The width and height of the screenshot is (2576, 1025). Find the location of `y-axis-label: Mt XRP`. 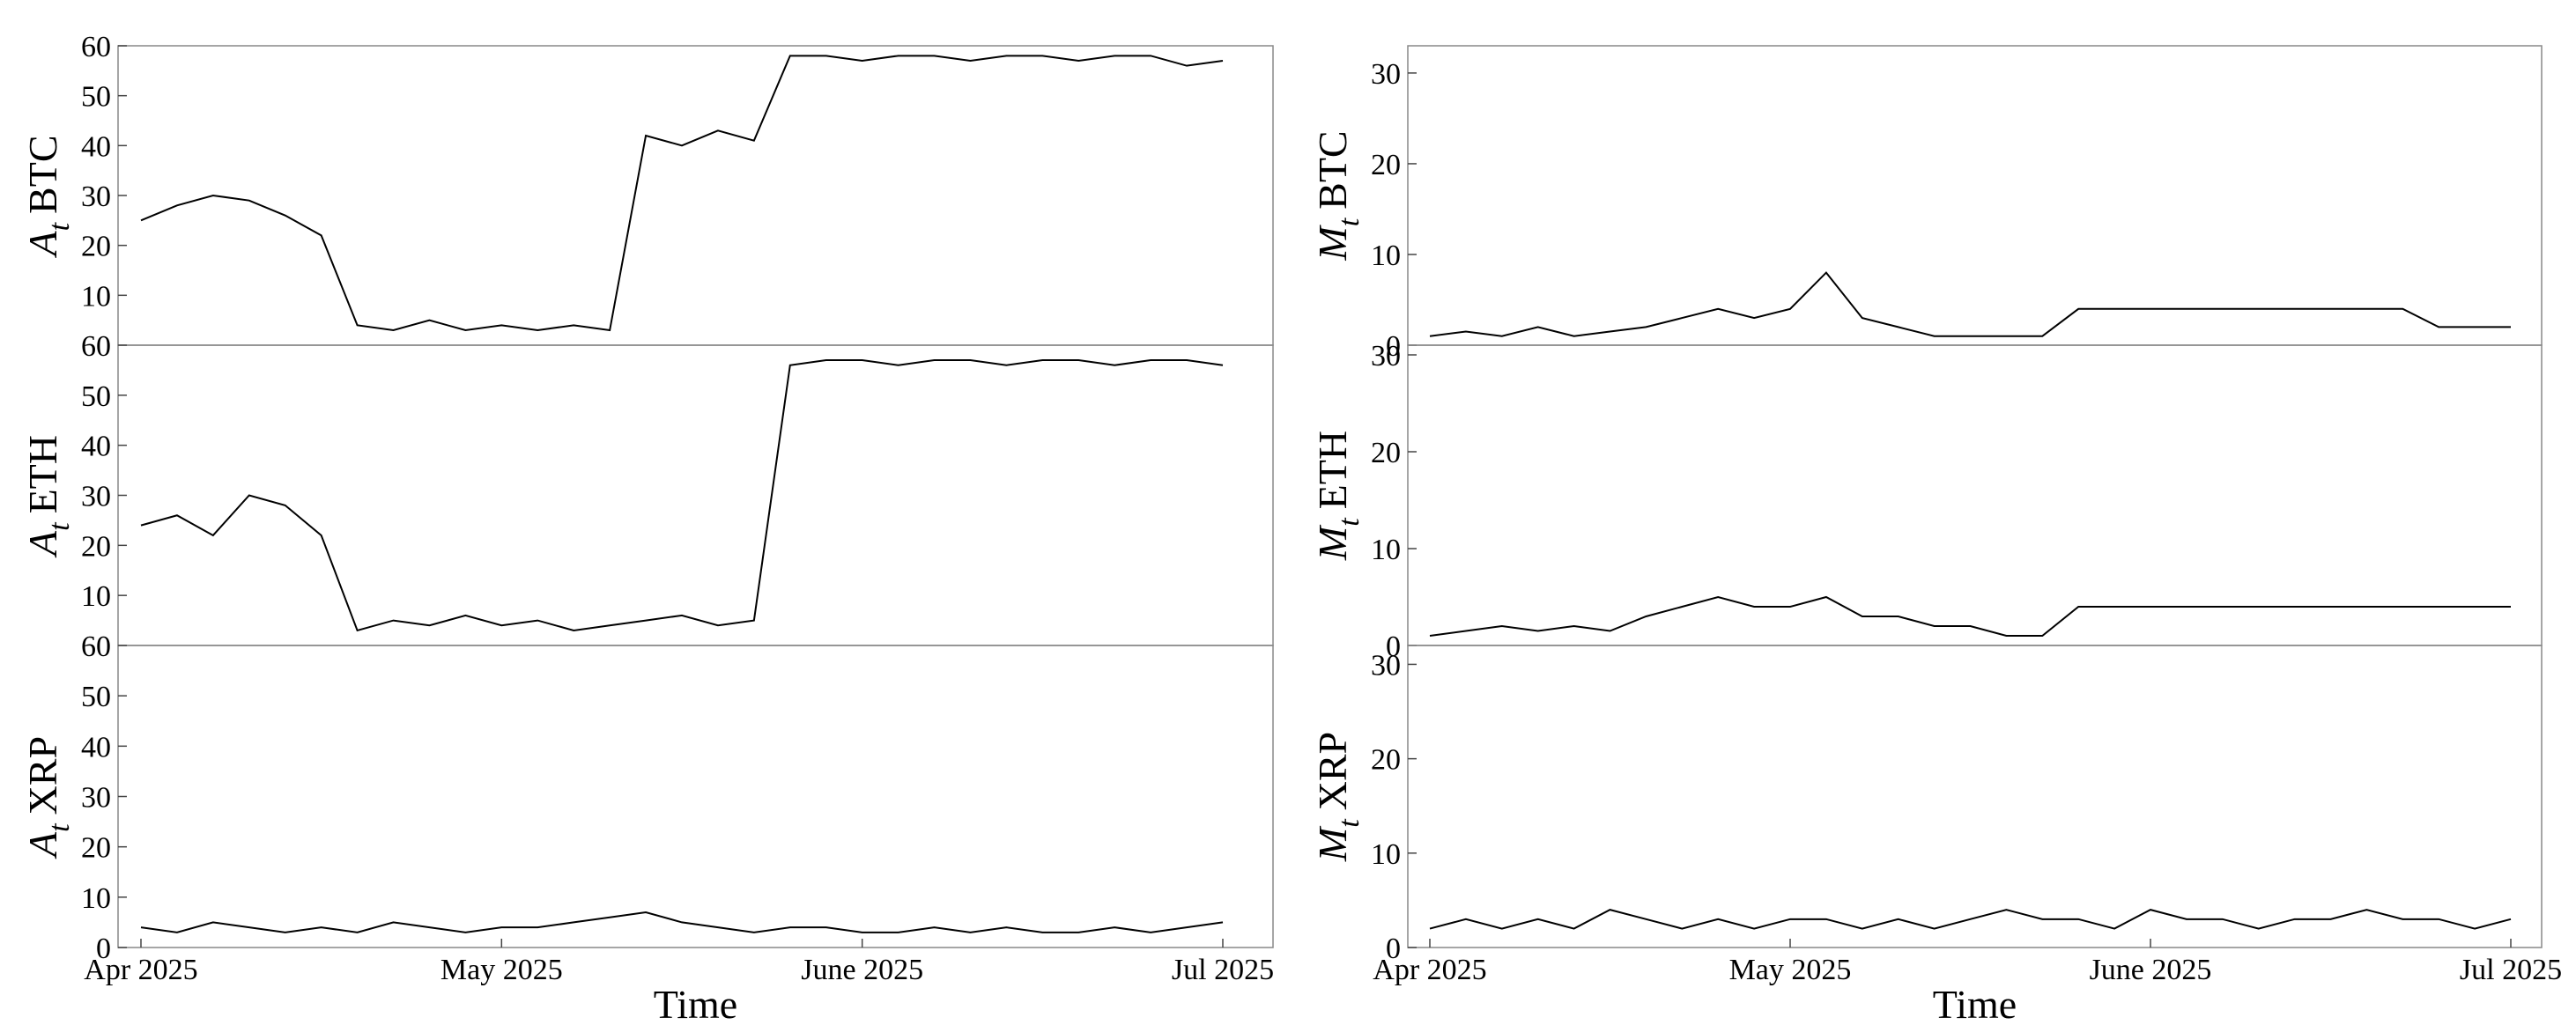

y-axis-label: Mt XRP is located at coordinates (1338, 797).